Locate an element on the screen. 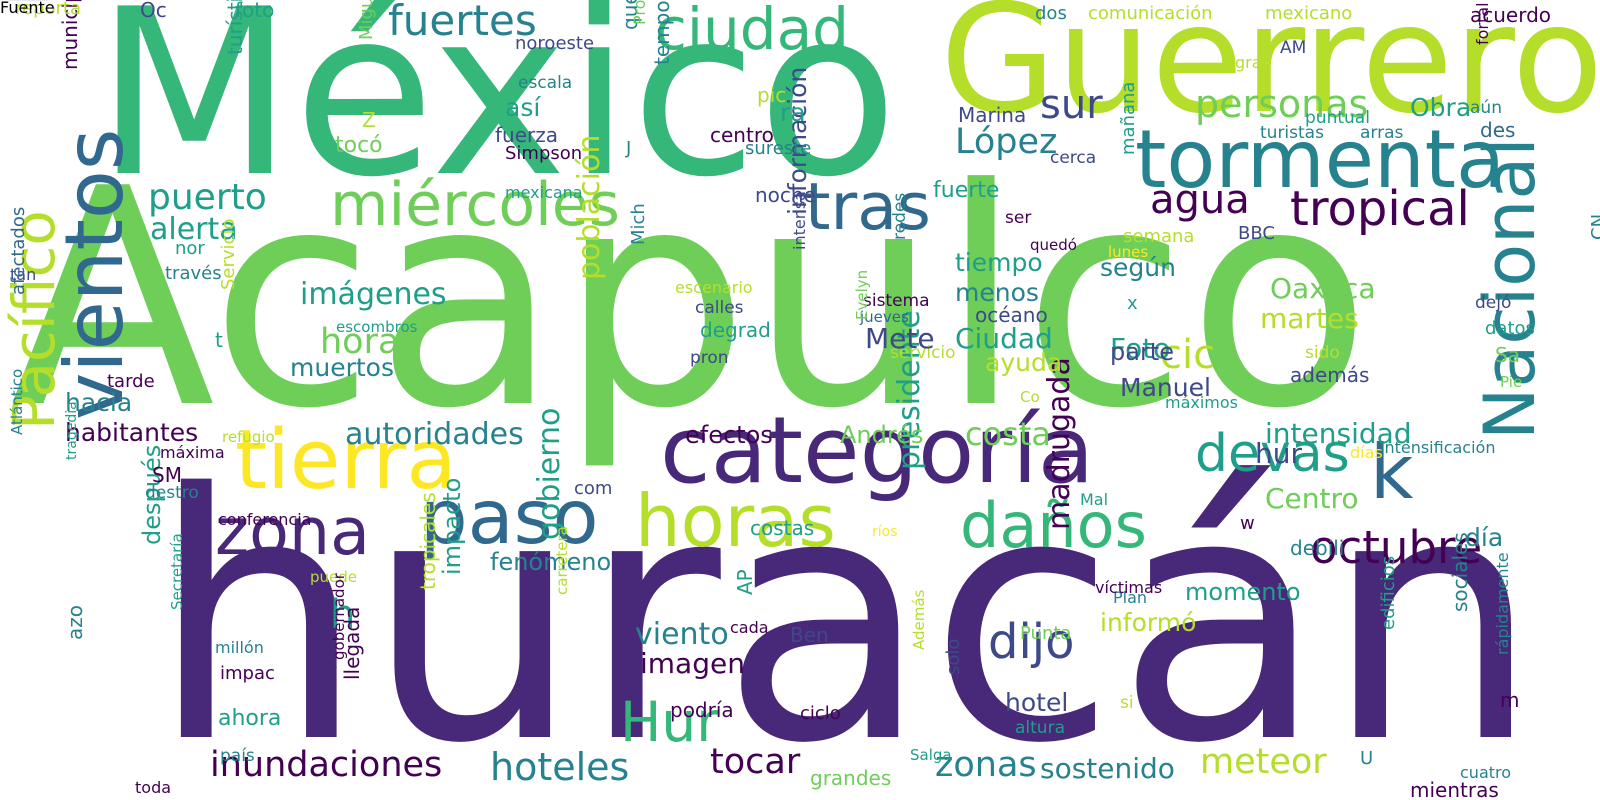  word-rapidamente: rápidamente is located at coordinates (1502, 603).